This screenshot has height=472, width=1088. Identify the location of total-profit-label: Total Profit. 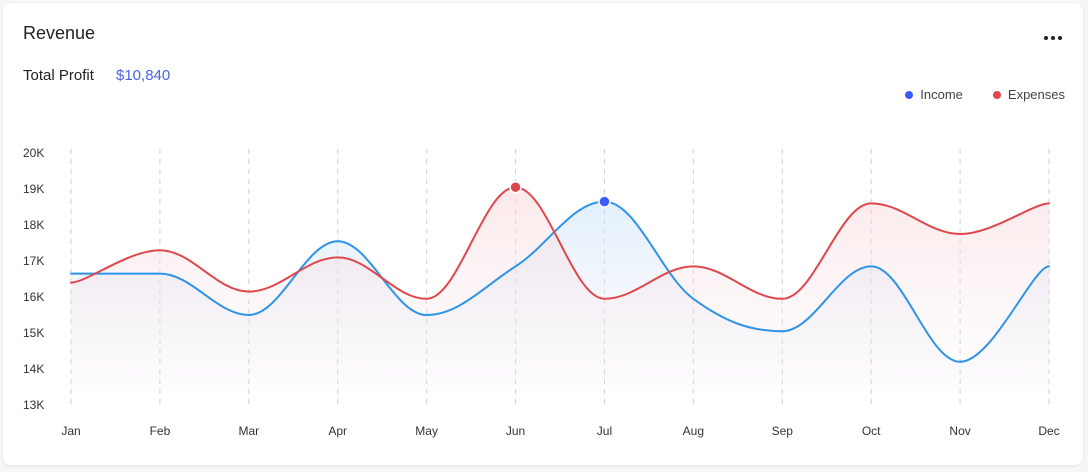
(58, 75).